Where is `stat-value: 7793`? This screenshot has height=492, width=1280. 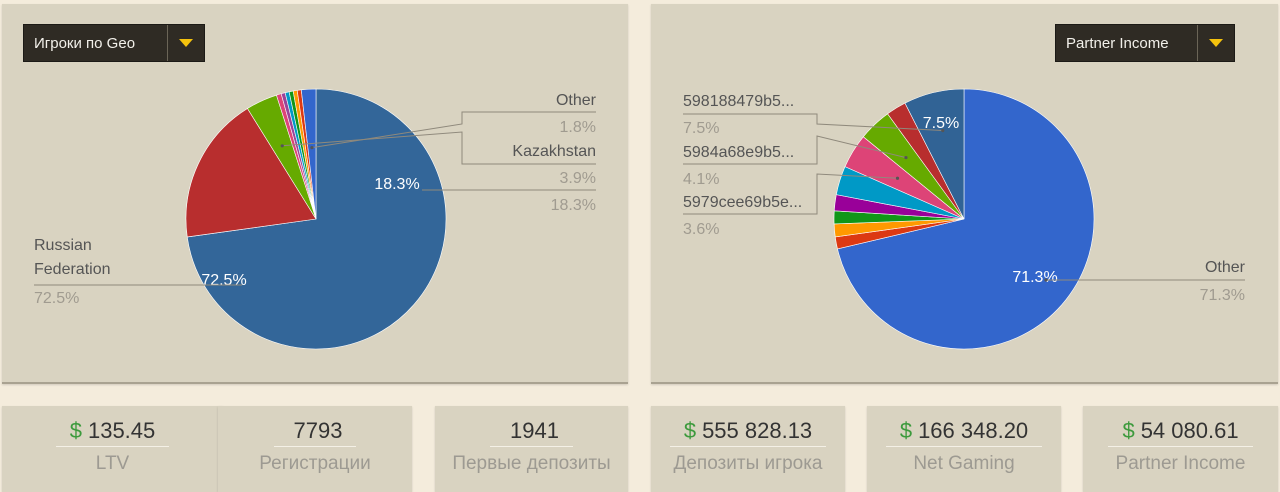
stat-value: 7793 is located at coordinates (315, 432).